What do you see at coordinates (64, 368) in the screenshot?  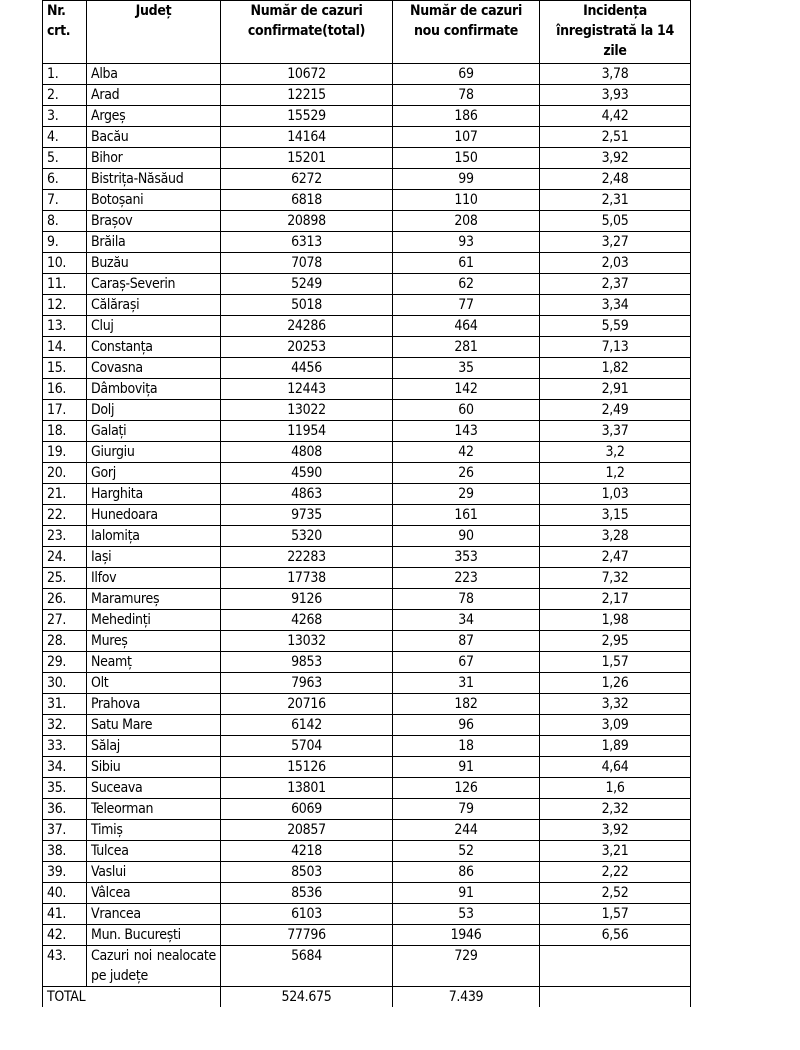 I see `row-number: 15.` at bounding box center [64, 368].